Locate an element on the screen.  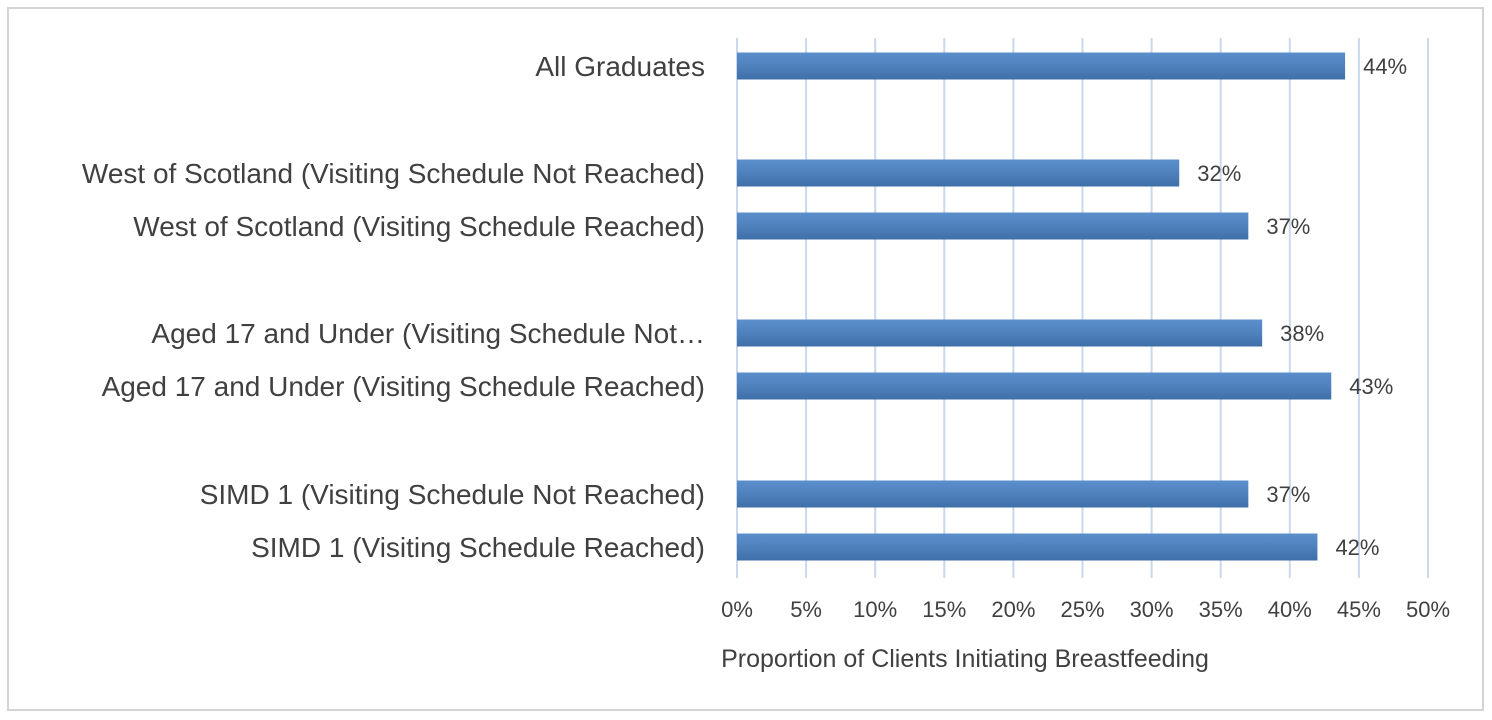
x-tick-label: 45% is located at coordinates (1359, 609).